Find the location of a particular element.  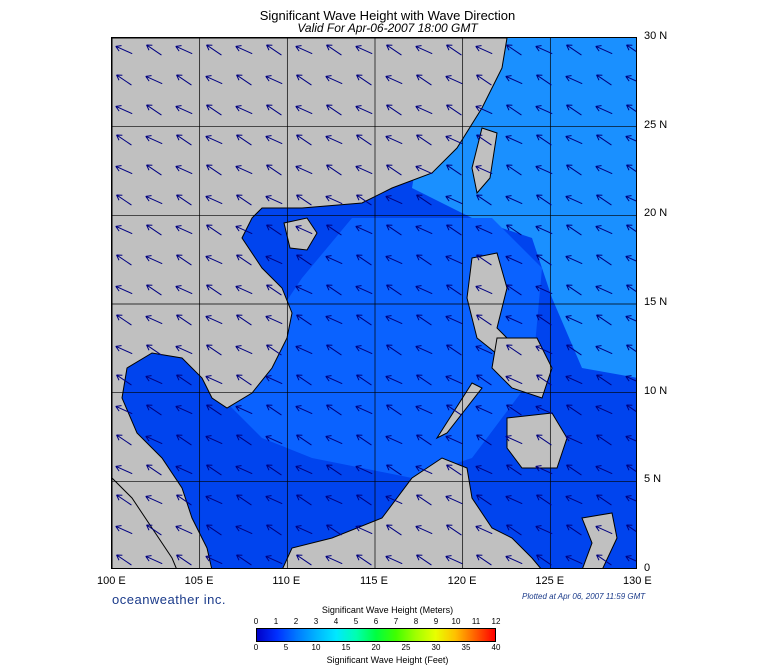

borneo-land is located at coordinates (411, 512).